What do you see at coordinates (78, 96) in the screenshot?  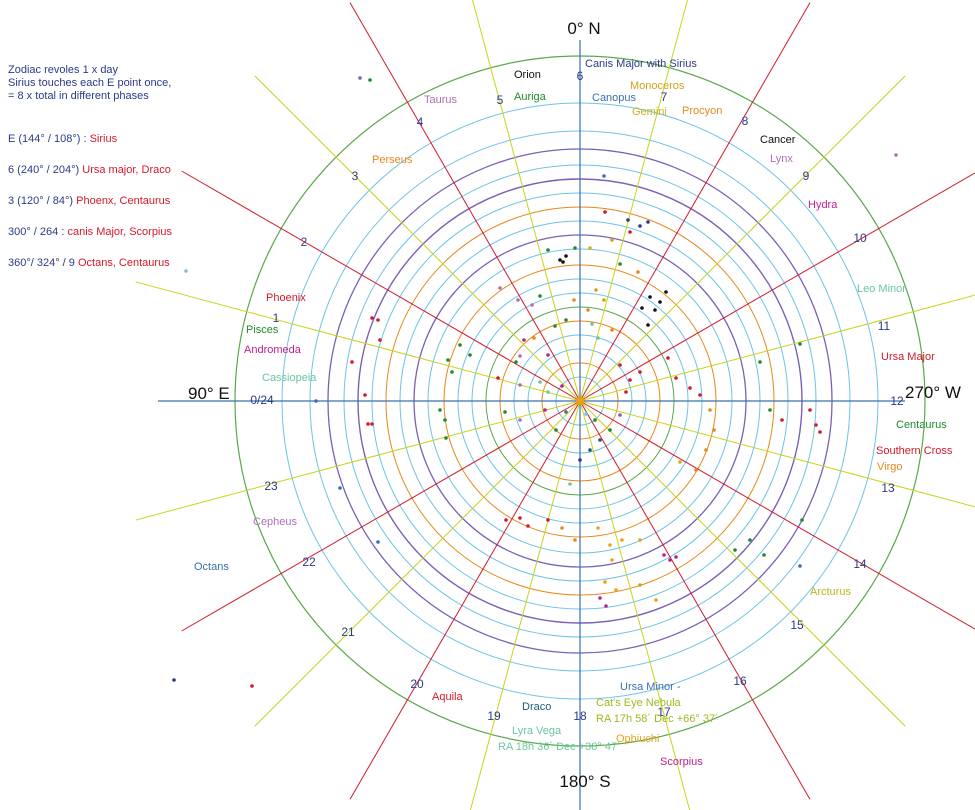 I see `note-intro-line: = 8 x total in different phases` at bounding box center [78, 96].